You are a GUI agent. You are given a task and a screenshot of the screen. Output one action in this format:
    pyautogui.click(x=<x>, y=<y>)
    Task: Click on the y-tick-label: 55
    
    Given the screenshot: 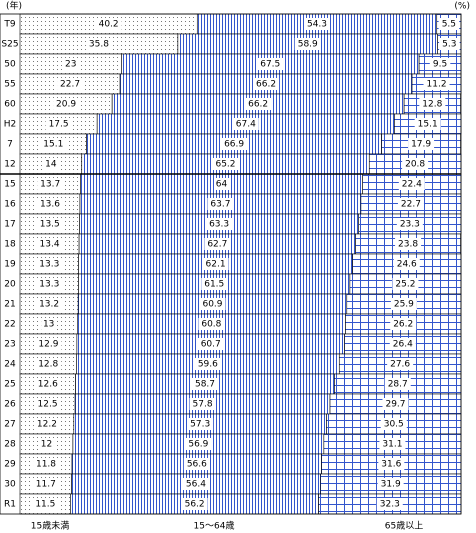 What is the action you would take?
    pyautogui.click(x=9, y=85)
    